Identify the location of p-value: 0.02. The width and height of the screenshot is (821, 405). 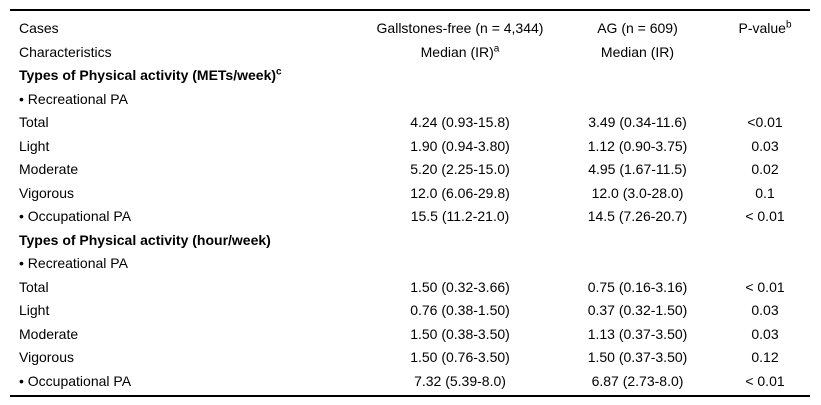
(765, 169).